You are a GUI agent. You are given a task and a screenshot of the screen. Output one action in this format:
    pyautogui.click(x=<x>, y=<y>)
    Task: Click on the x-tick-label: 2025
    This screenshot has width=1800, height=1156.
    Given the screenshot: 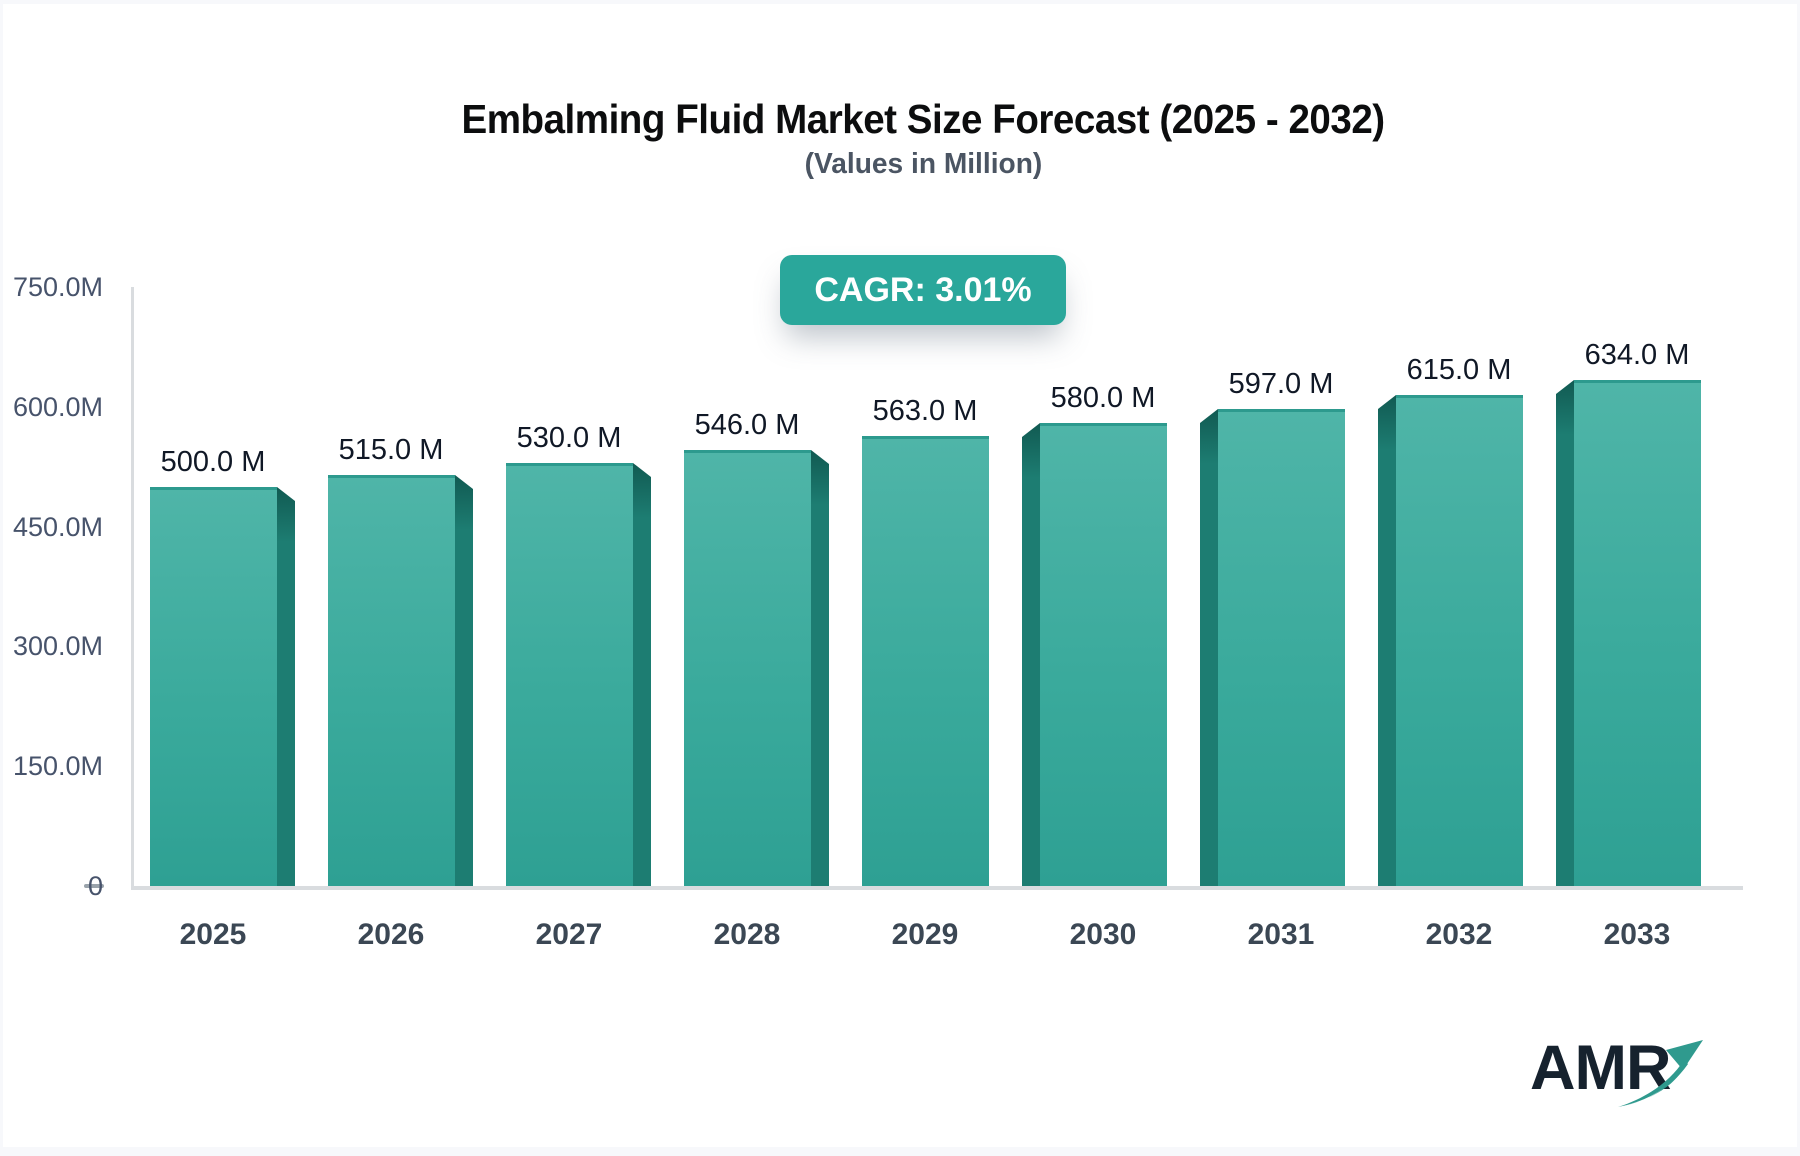 What is the action you would take?
    pyautogui.click(x=213, y=934)
    